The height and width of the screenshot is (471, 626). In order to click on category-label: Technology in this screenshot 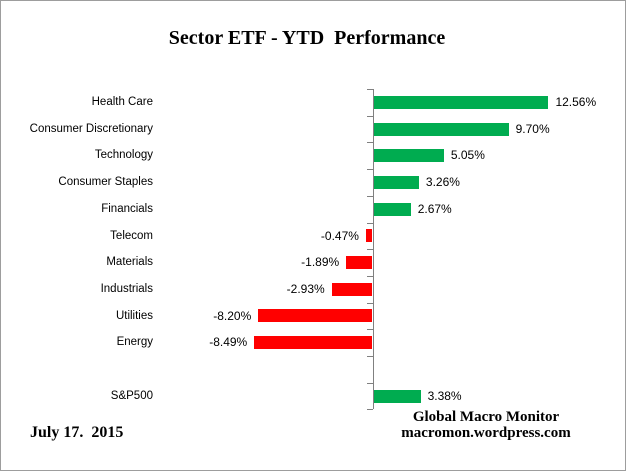, I will do `click(123, 155)`.